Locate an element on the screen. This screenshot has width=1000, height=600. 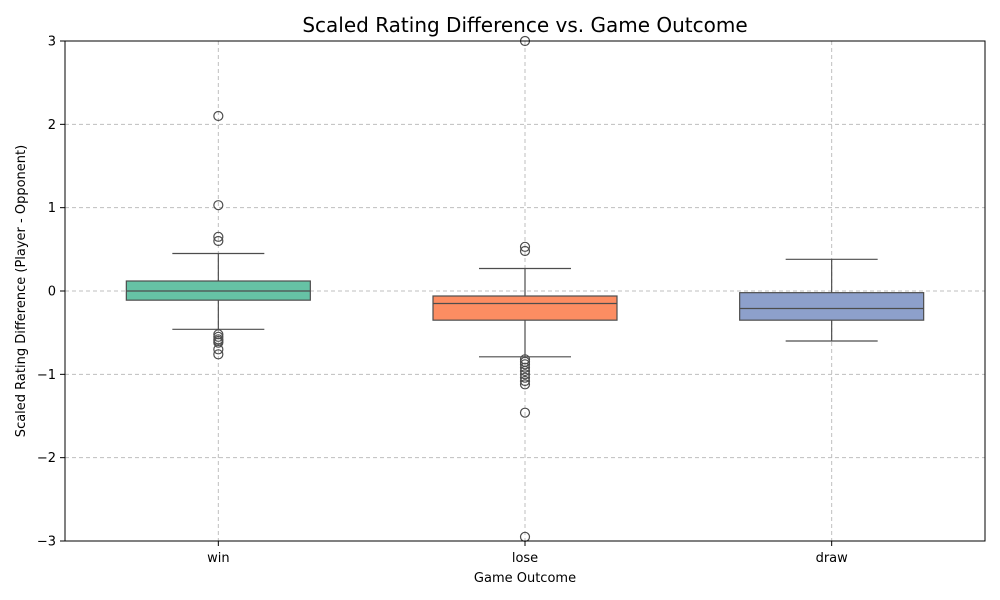
x-tick-label-draw: draw is located at coordinates (832, 558).